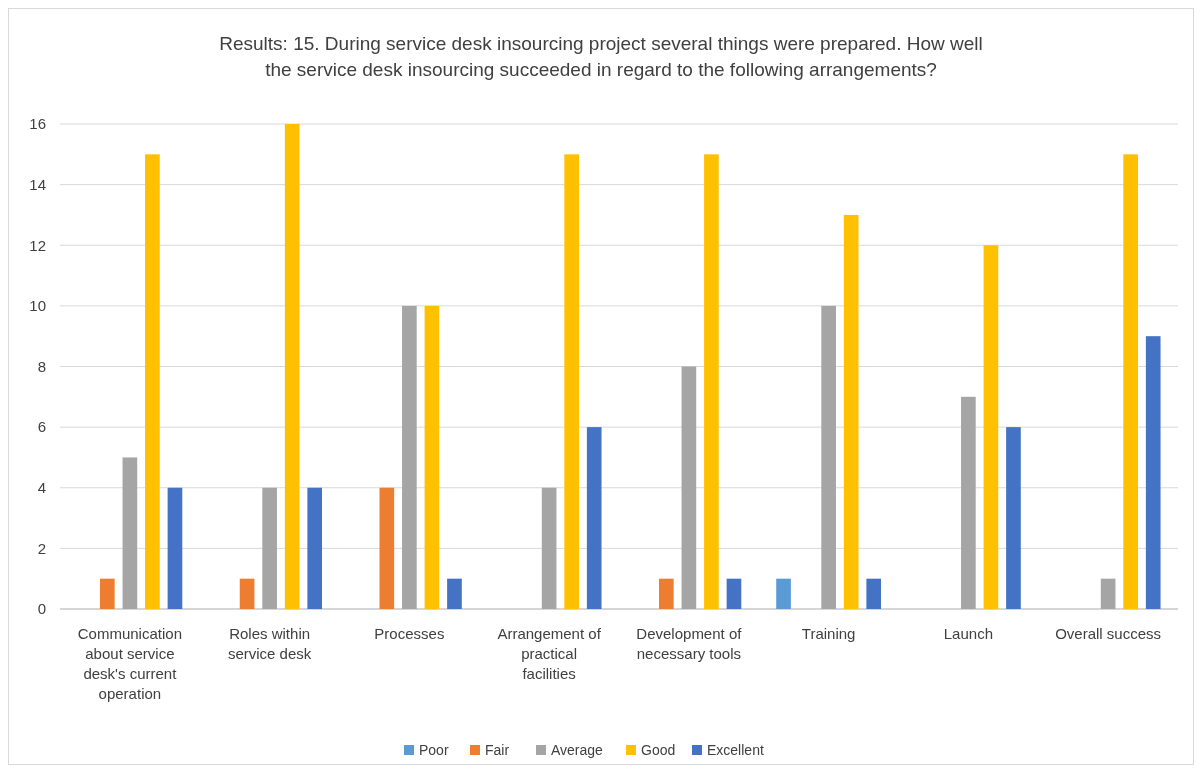 The image size is (1202, 773). What do you see at coordinates (37, 184) in the screenshot?
I see `y-tick-label: 14` at bounding box center [37, 184].